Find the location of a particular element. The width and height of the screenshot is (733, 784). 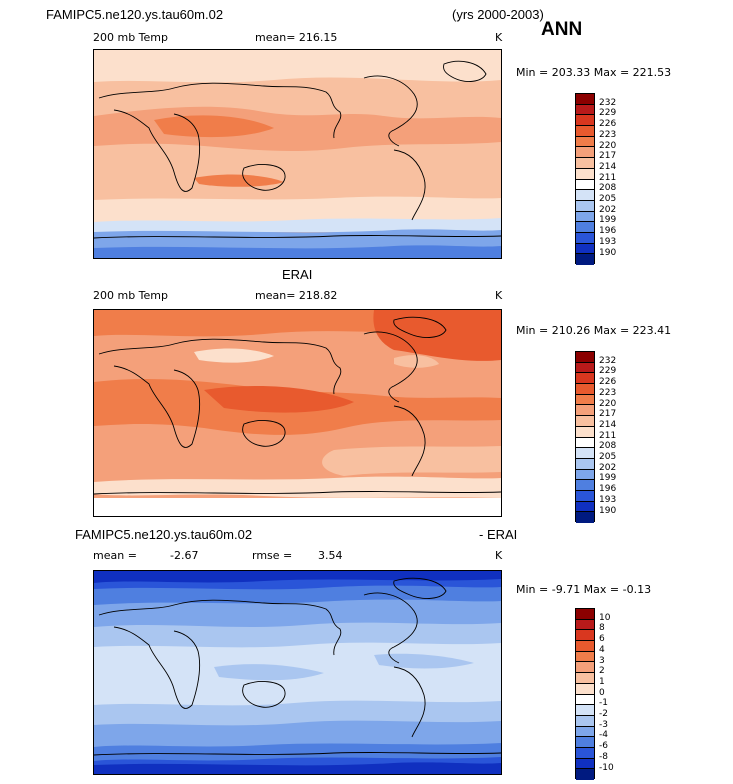

colorbar-tick-label: -3 is located at coordinates (603, 724).